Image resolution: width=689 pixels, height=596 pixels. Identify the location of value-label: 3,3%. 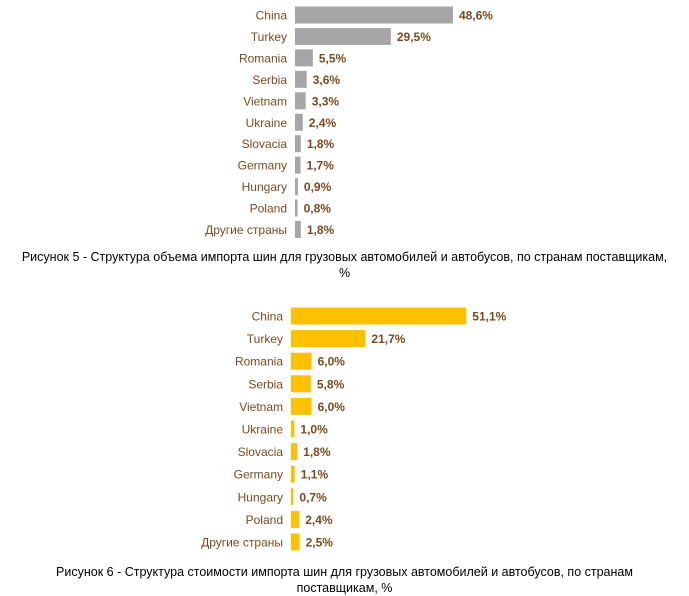
(326, 101).